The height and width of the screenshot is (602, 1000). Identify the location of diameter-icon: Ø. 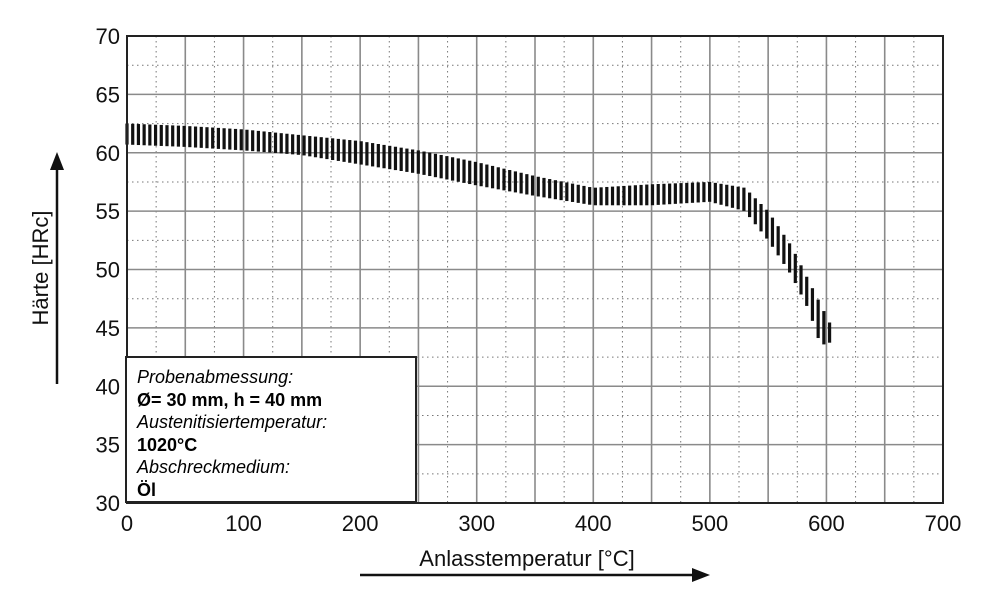
(144, 399).